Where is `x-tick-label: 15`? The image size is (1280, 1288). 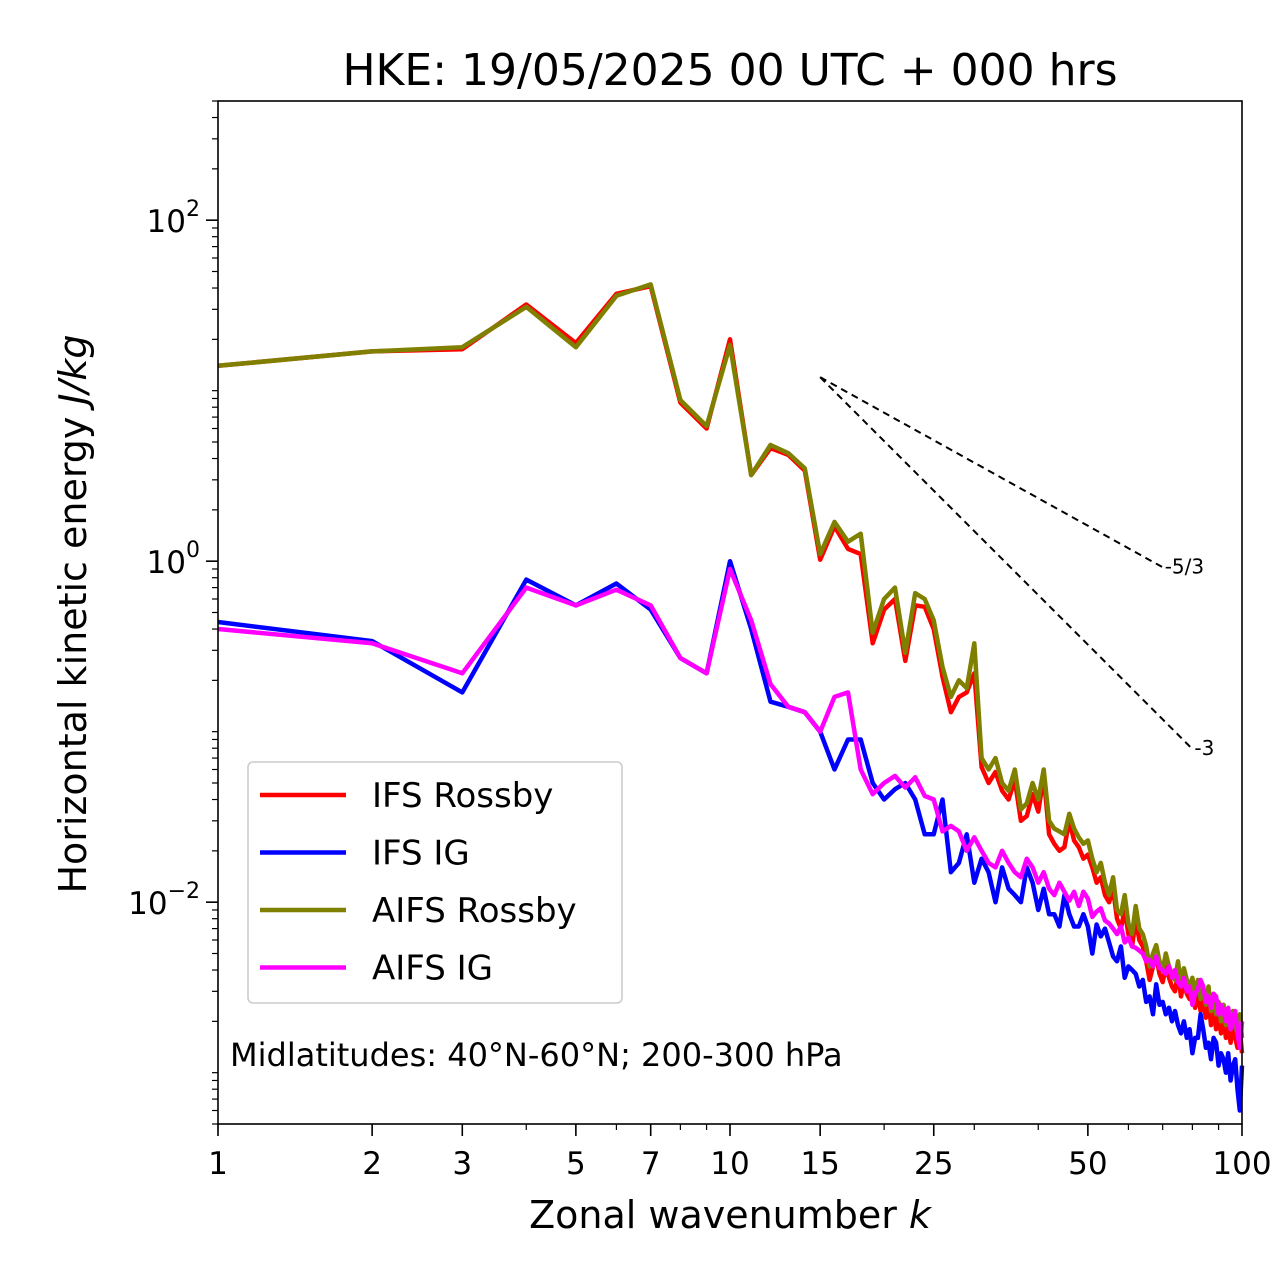
x-tick-label: 15 is located at coordinates (819, 1164).